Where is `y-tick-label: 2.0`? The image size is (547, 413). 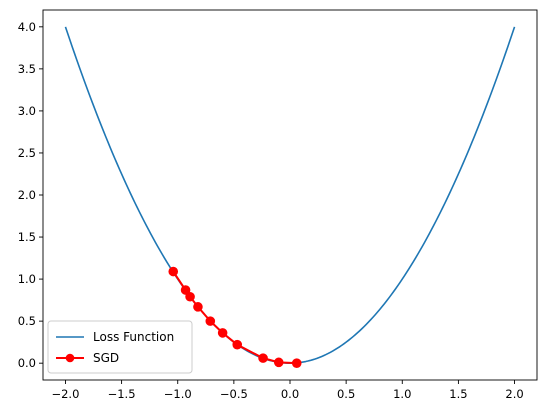 y-tick-label: 2.0 is located at coordinates (27, 195).